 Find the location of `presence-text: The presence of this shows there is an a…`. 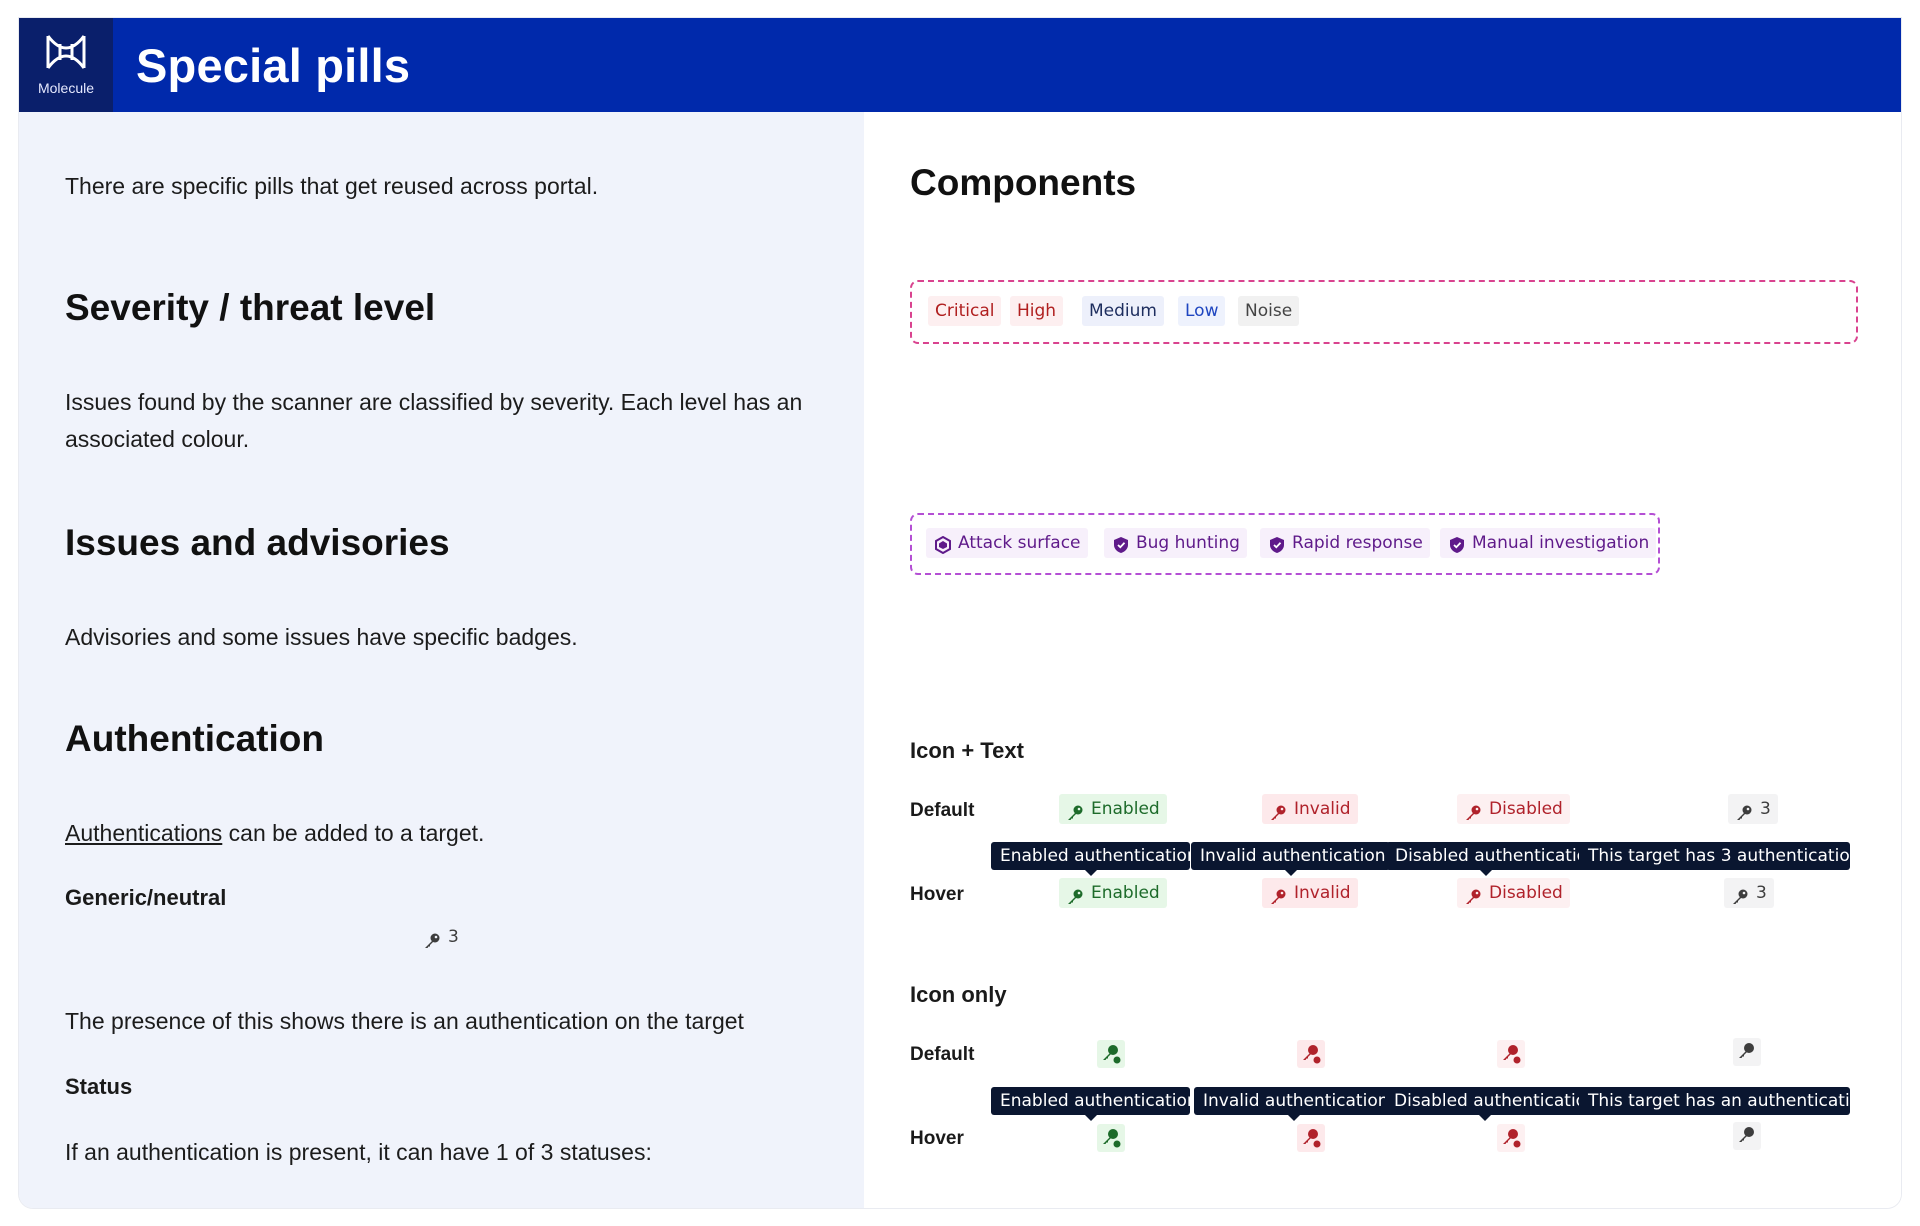

presence-text: The presence of this shows there is an a… is located at coordinates (404, 1021).